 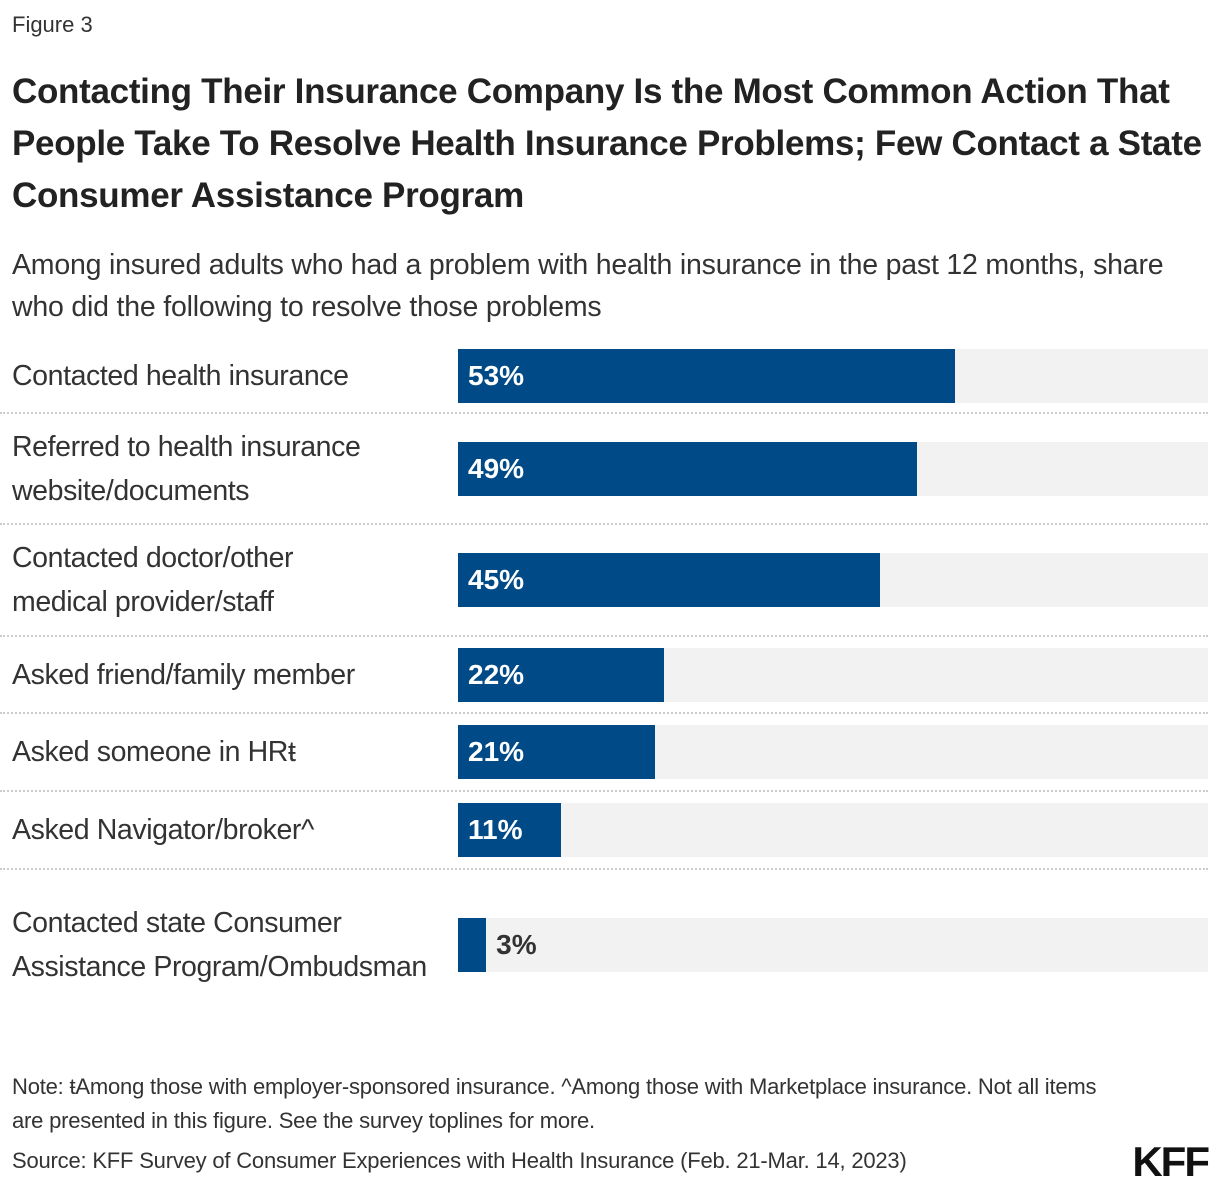 I want to click on bar-track: 49%, so click(x=833, y=468).